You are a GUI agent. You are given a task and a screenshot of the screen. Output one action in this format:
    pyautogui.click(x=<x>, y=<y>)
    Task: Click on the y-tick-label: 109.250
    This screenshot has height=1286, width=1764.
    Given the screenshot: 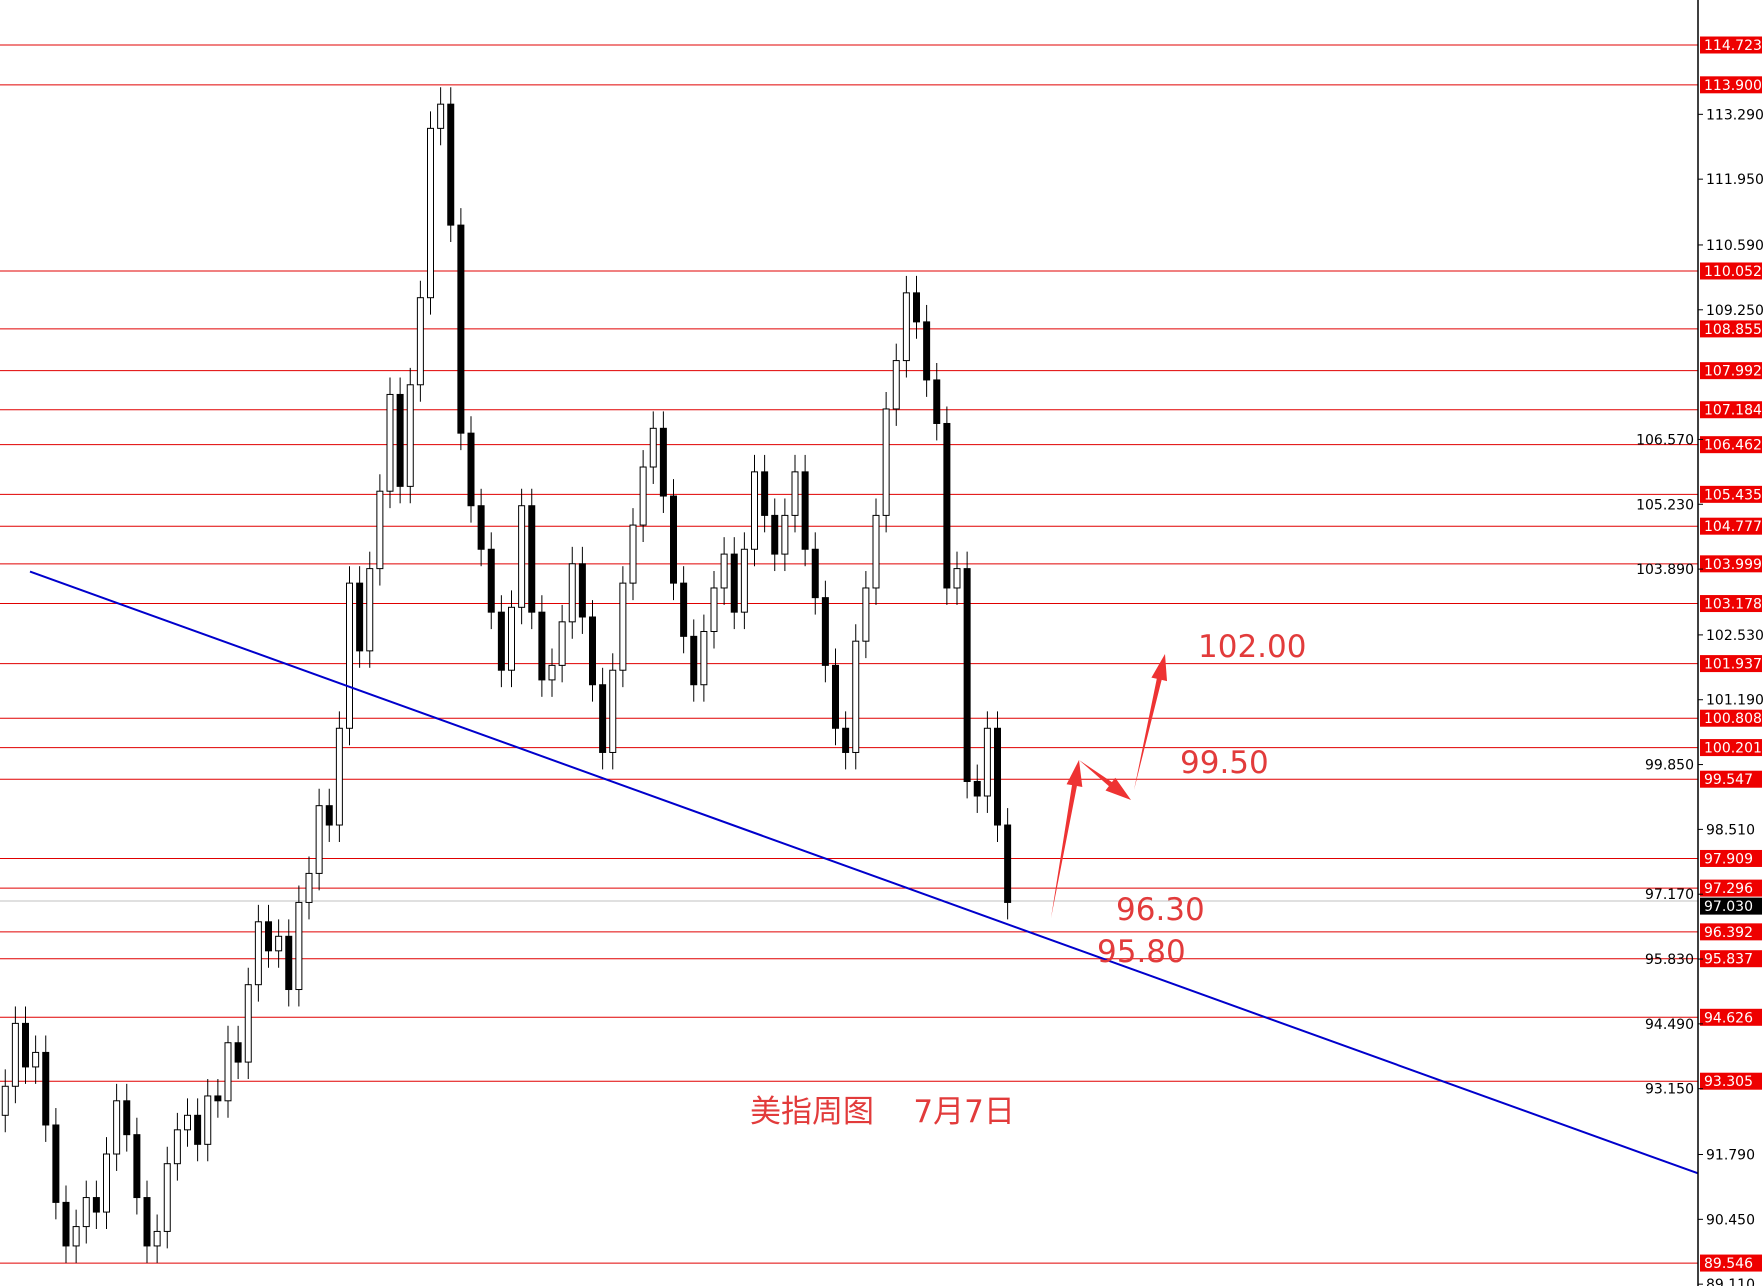 What is the action you would take?
    pyautogui.click(x=1735, y=311)
    